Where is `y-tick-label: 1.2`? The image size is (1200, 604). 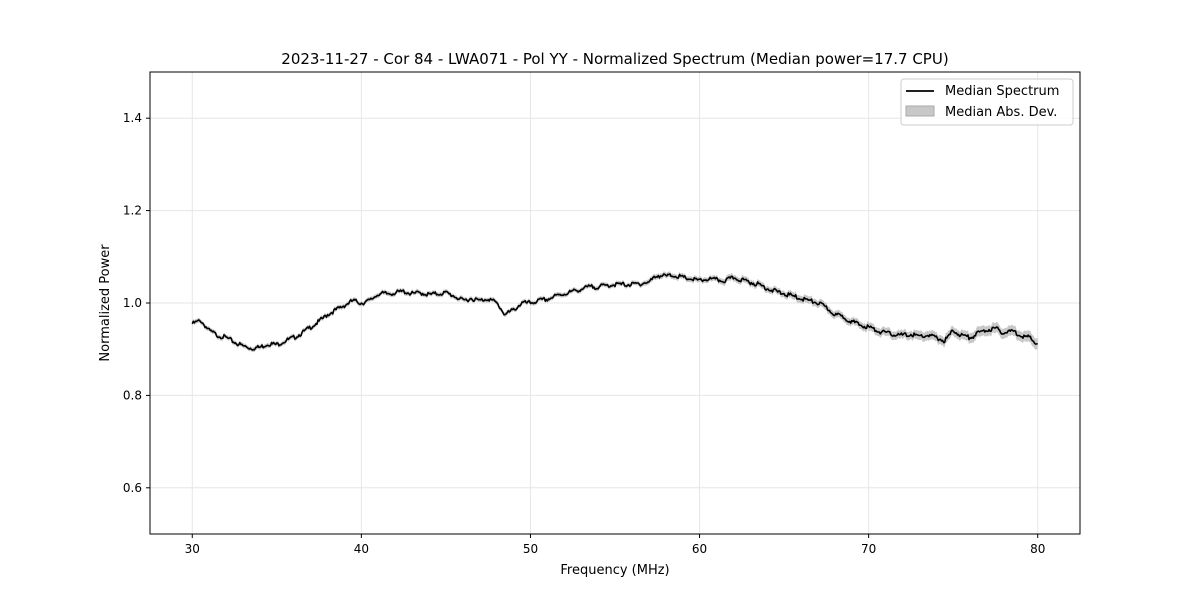 y-tick-label: 1.2 is located at coordinates (132, 211).